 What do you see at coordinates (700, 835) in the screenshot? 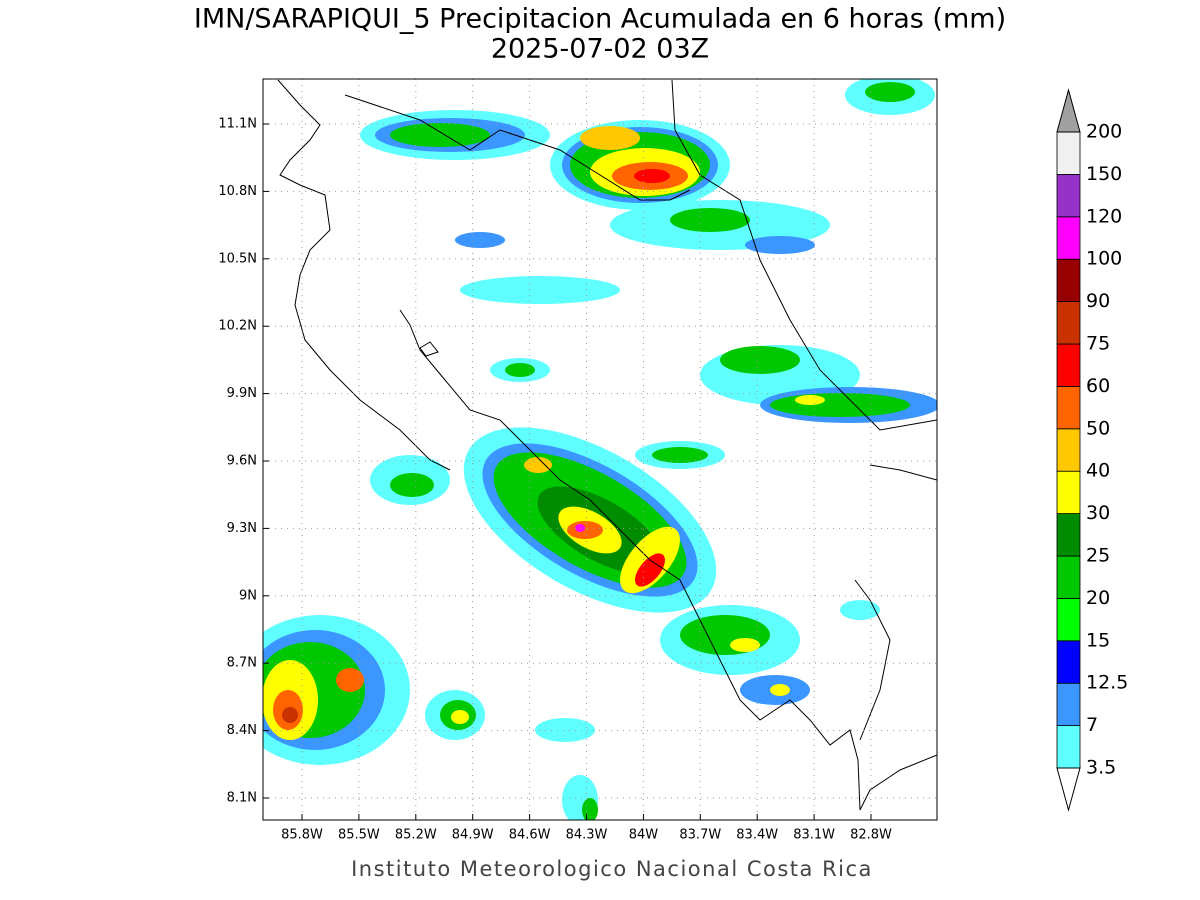
I see `lon-label: 83.7W` at bounding box center [700, 835].